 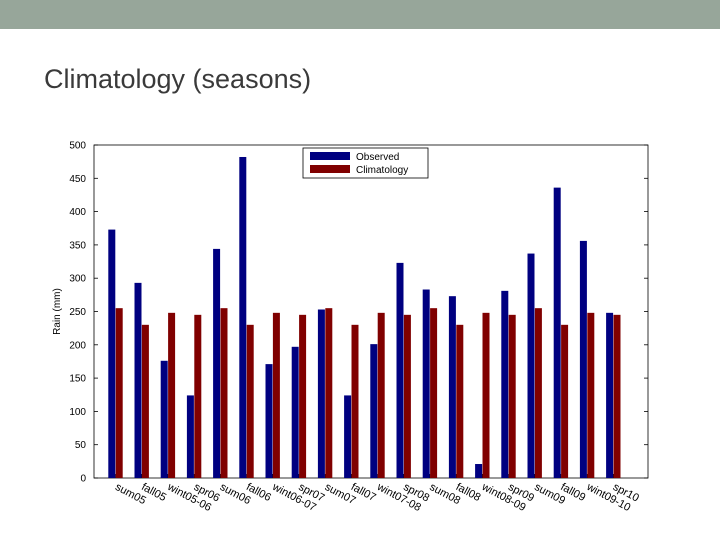 I want to click on legend-swatch-climatology, so click(x=330, y=169).